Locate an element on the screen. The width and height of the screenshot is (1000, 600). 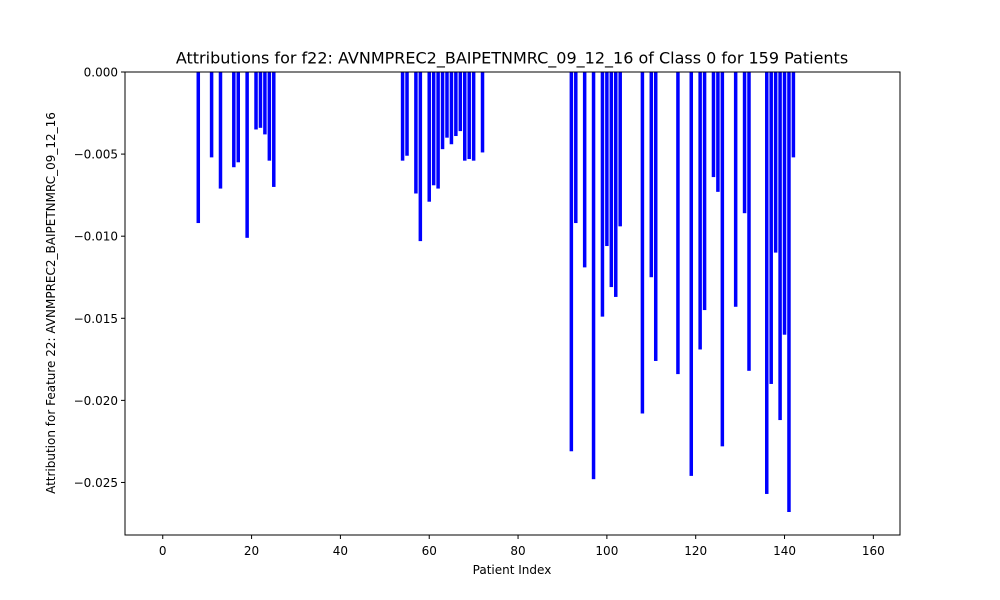
x-axis-ticks: 0 20 40 60 80 100 120 140 160 is located at coordinates (522, 546).